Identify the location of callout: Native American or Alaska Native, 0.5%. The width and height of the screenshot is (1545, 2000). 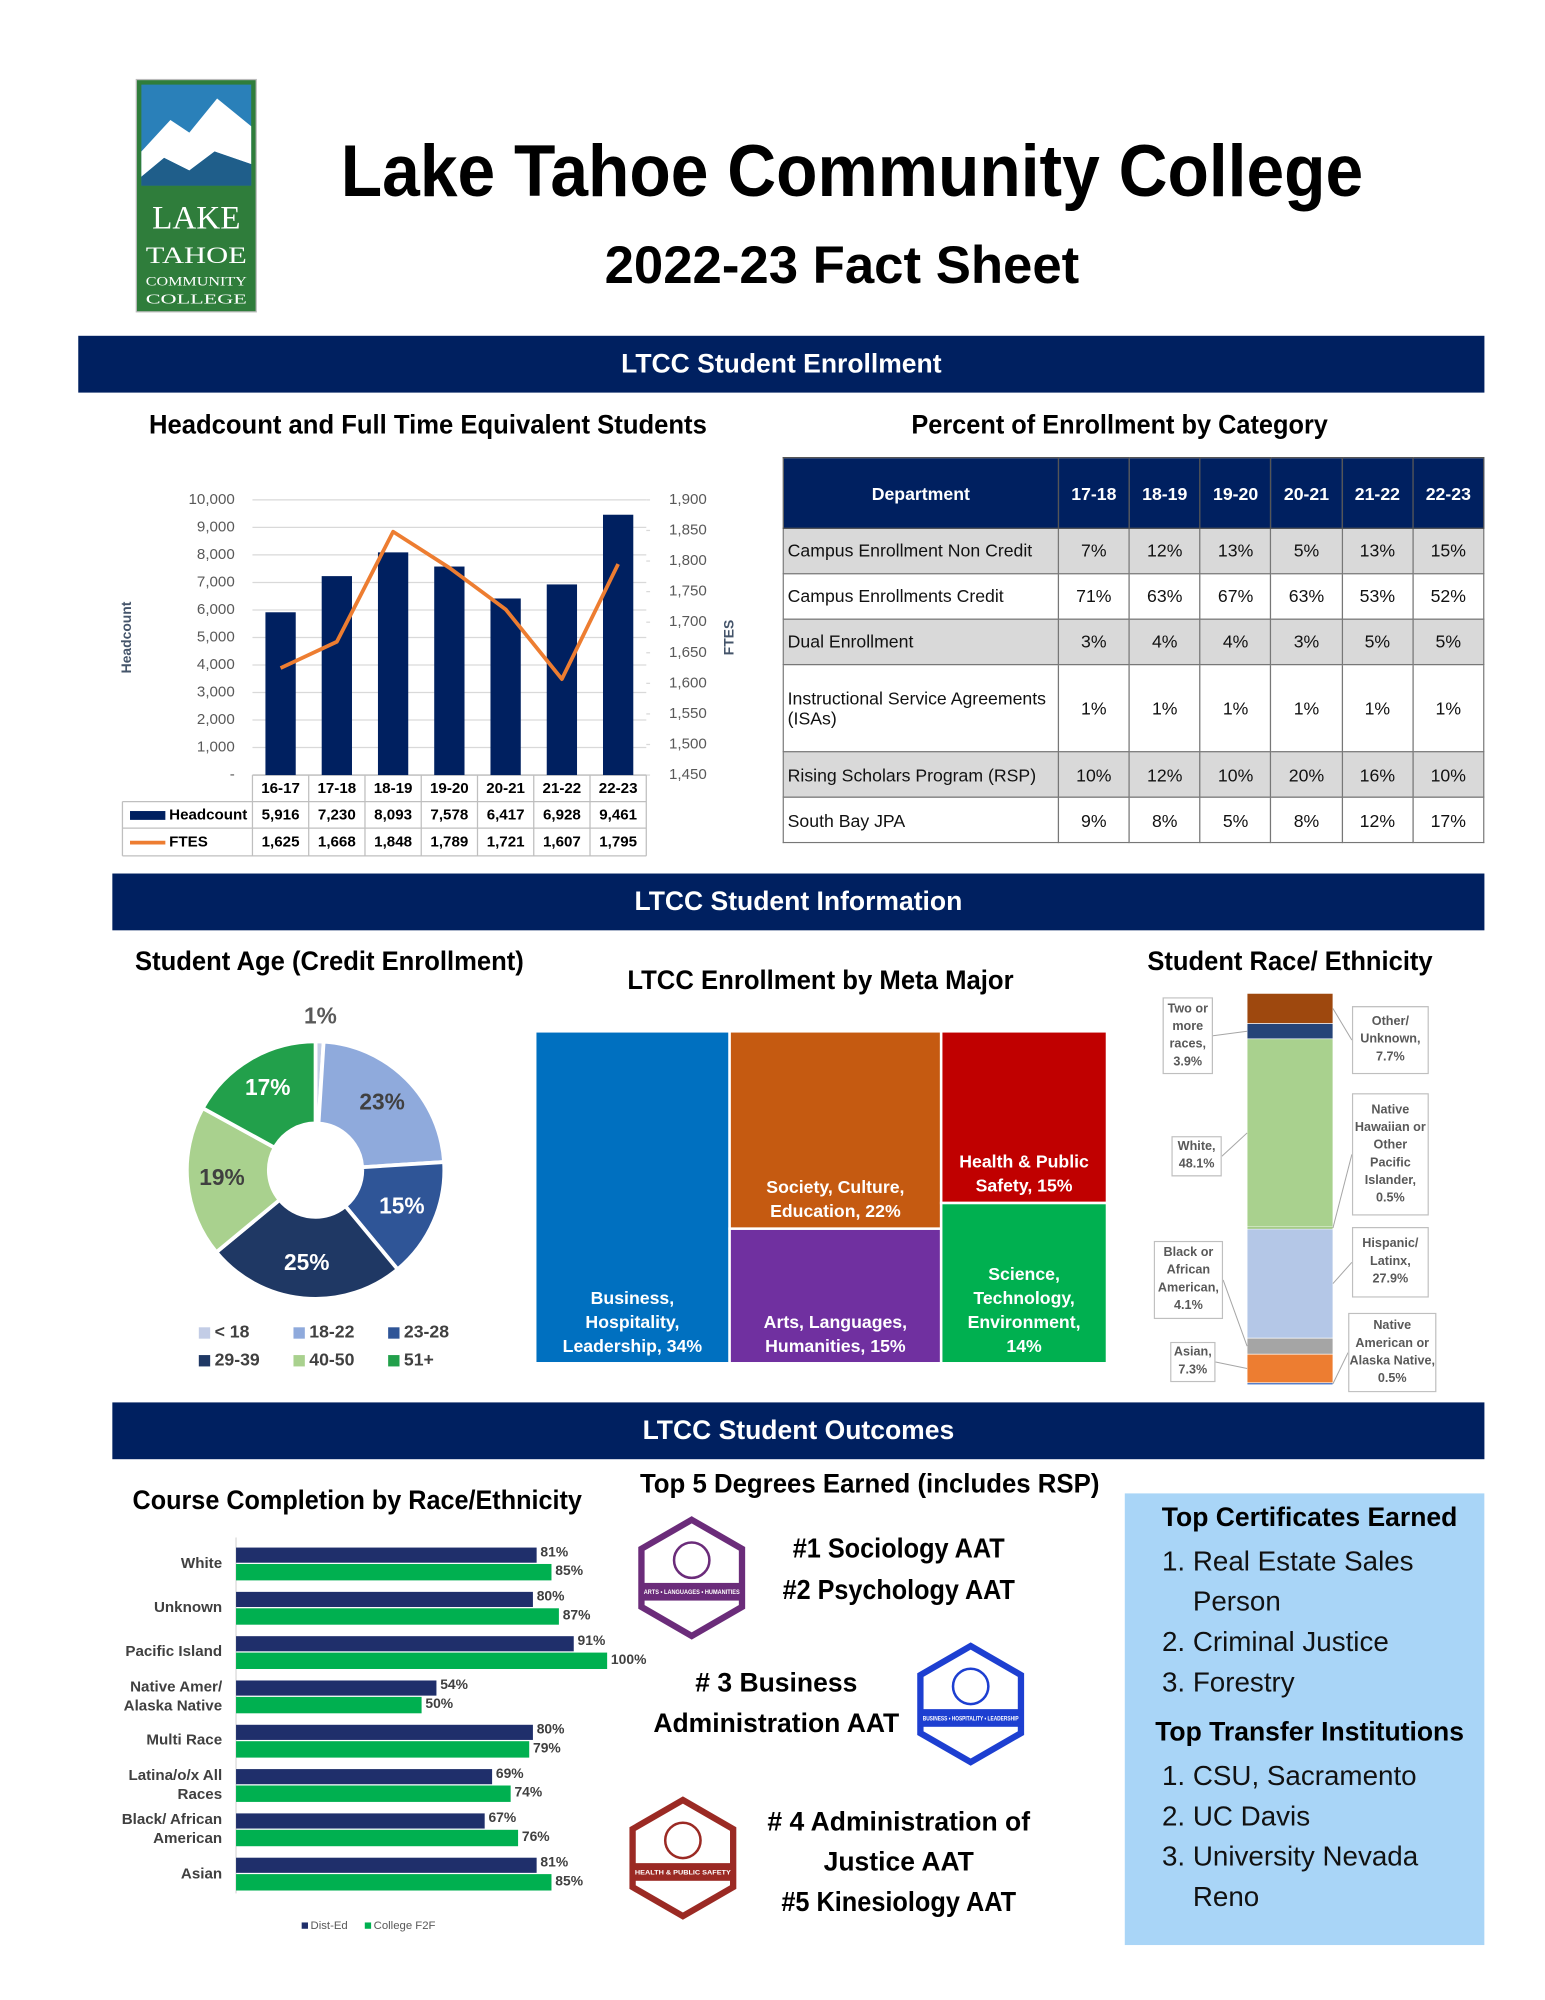
(1392, 1352).